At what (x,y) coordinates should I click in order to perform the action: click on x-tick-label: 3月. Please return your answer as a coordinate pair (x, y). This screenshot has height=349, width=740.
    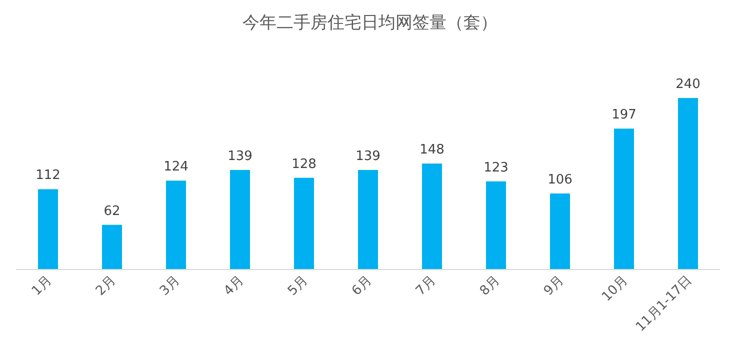
    Looking at the image, I should click on (170, 286).